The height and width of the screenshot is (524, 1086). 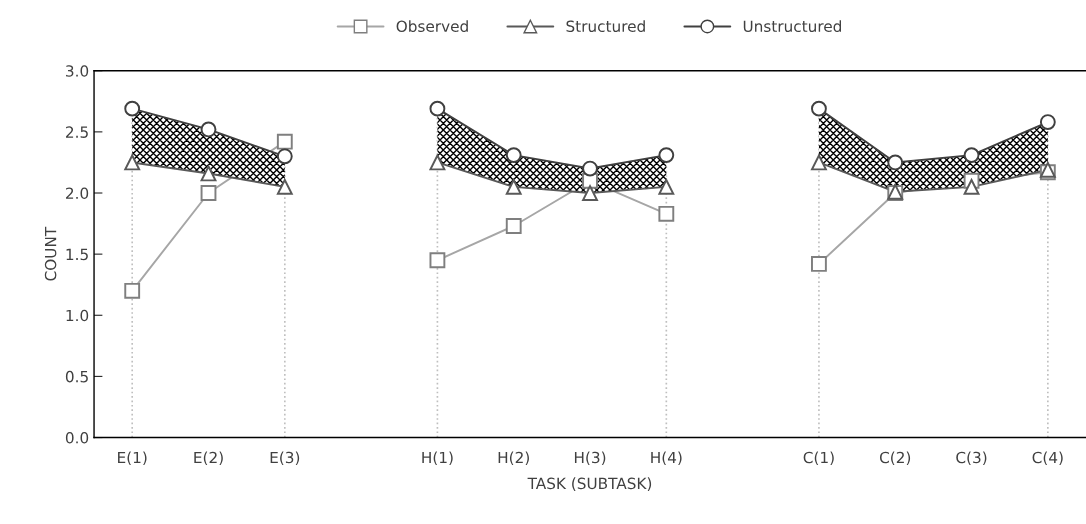 What do you see at coordinates (792, 26) in the screenshot?
I see `legend-label: Unstructured` at bounding box center [792, 26].